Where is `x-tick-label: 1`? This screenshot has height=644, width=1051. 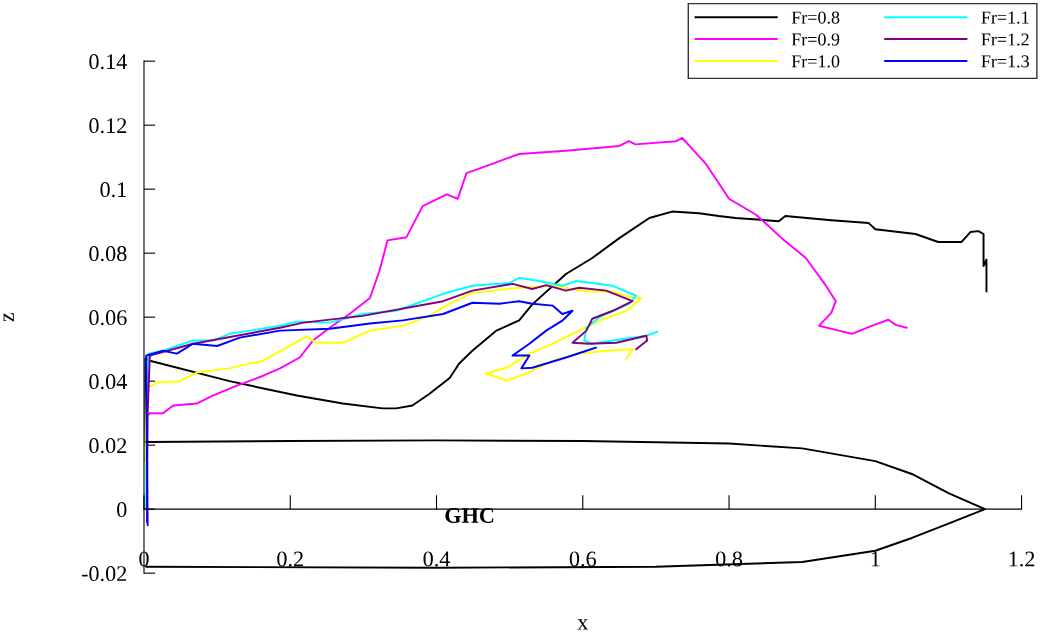 x-tick-label: 1 is located at coordinates (875, 559).